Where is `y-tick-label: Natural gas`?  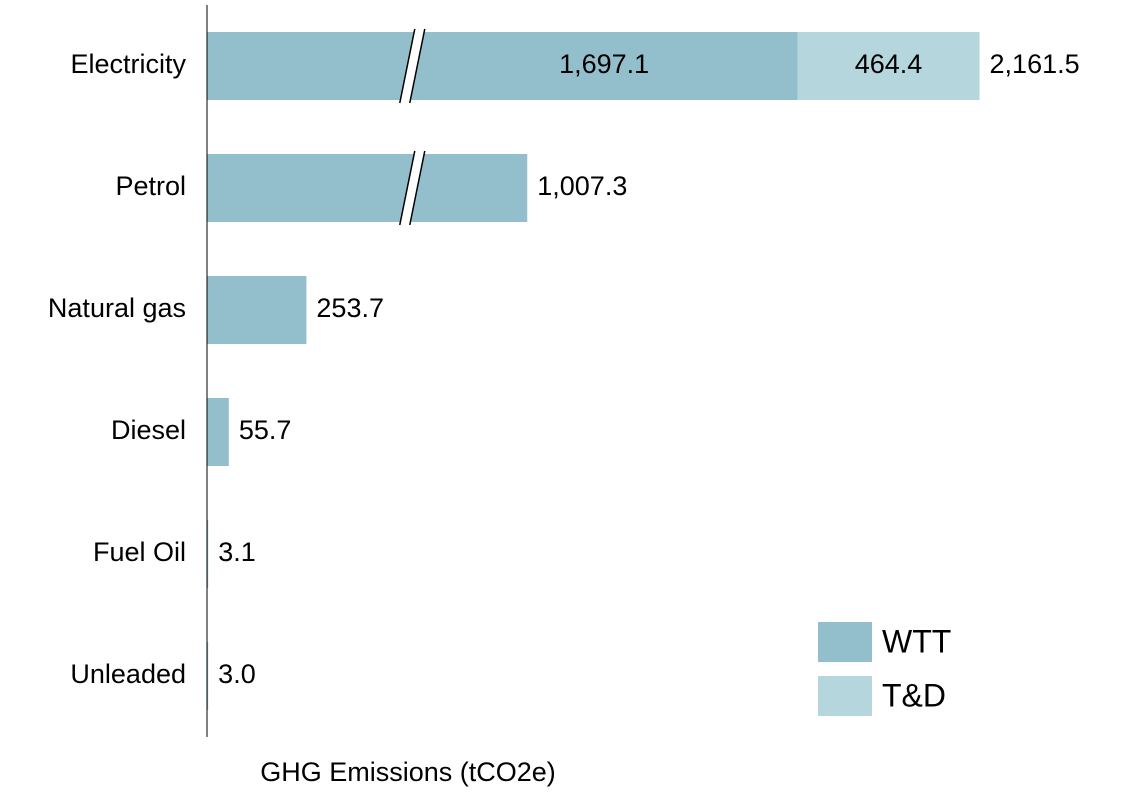
y-tick-label: Natural gas is located at coordinates (117, 308).